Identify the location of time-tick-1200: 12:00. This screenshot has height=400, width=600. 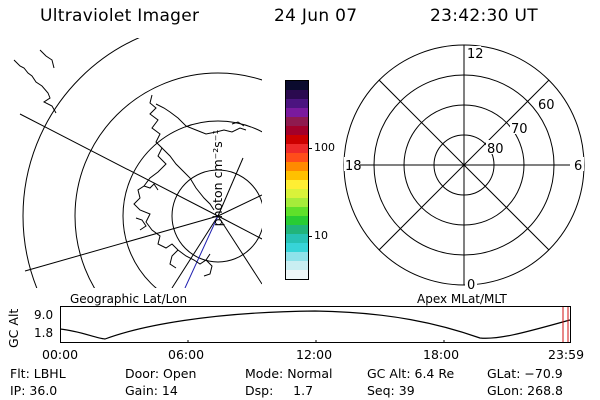
(314, 354).